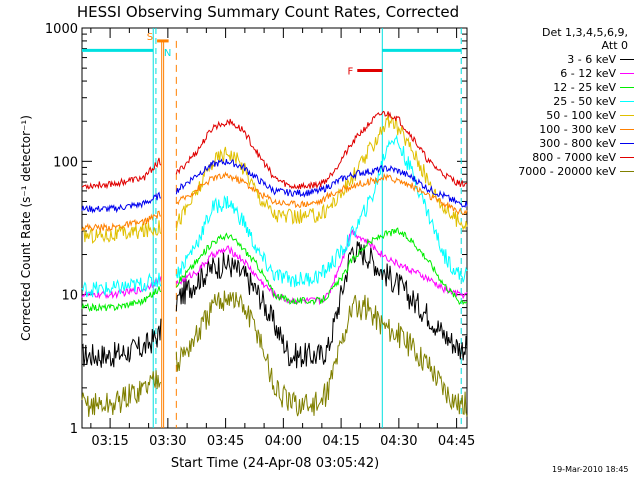 This screenshot has width=640, height=480. Describe the element at coordinates (456, 441) in the screenshot. I see `x-tick-label: 04:45` at that location.